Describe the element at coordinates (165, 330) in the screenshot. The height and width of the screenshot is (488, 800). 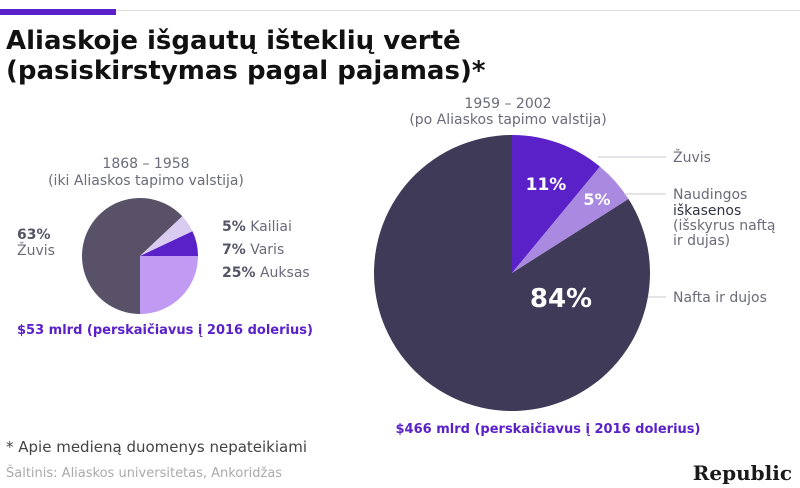
I see `chart1-total-note: $53 mlrd (perskaičiavus į 2016 dolerius)` at that location.